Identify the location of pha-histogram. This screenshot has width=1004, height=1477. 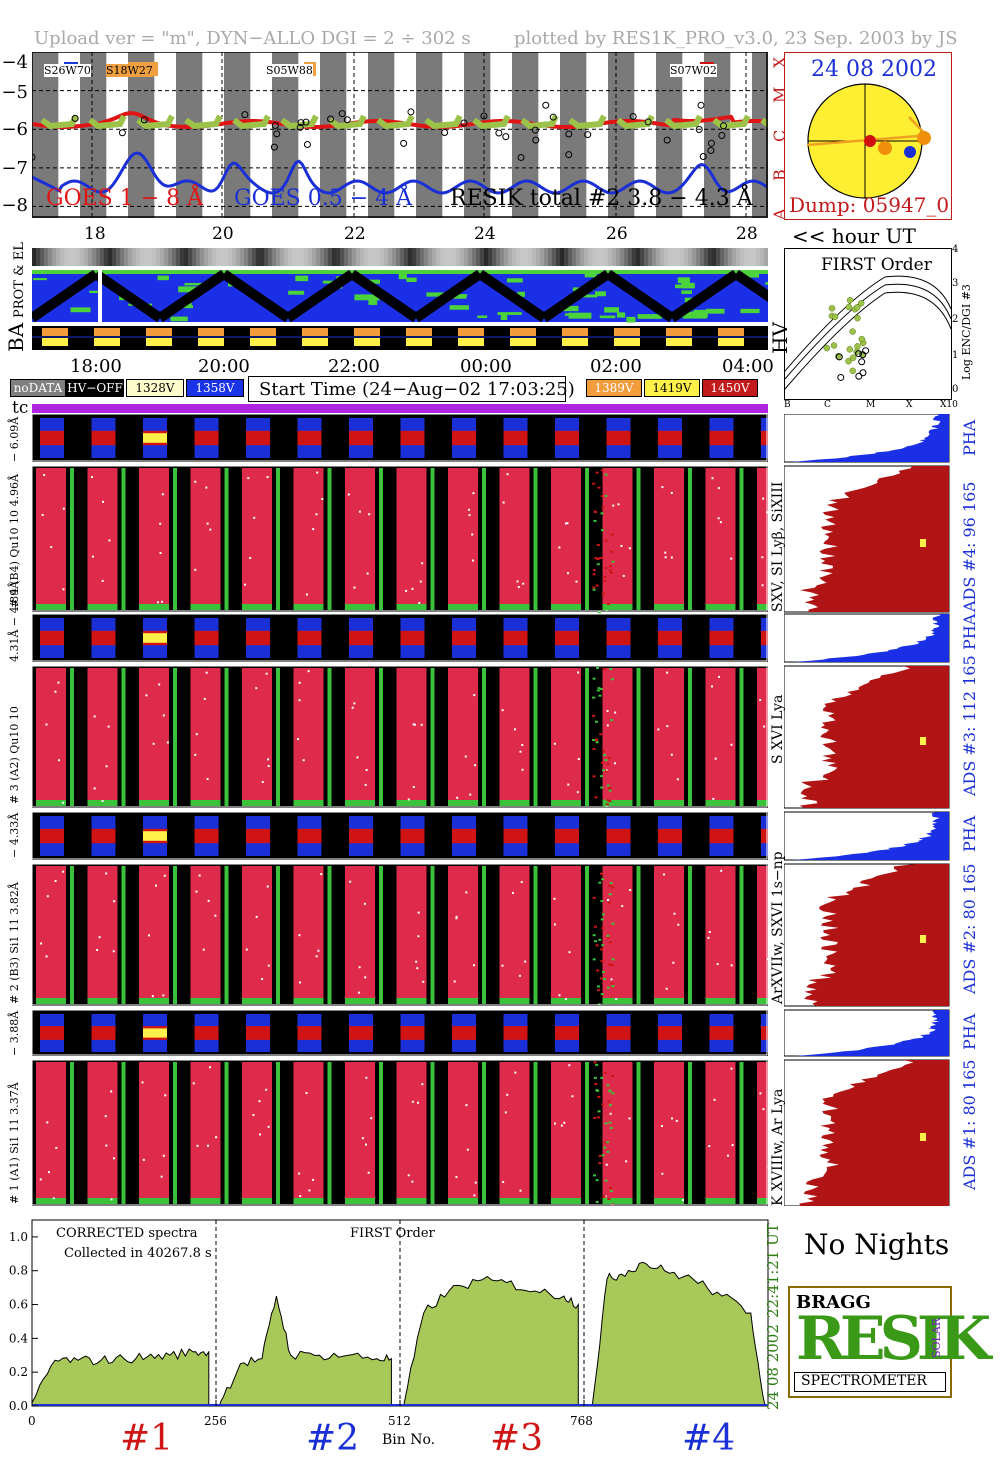
(870, 438).